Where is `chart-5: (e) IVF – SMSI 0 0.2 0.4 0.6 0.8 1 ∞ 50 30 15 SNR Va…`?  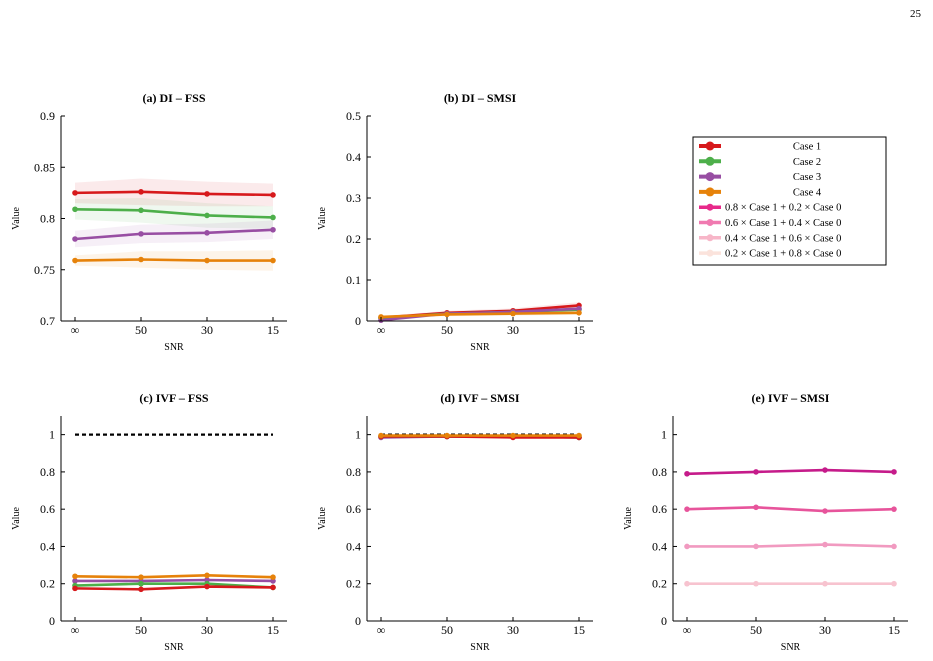 chart-5: (e) IVF – SMSI 0 0.2 0.4 0.6 0.8 1 ∞ 50 30 15 SNR Va… is located at coordinates (765, 522).